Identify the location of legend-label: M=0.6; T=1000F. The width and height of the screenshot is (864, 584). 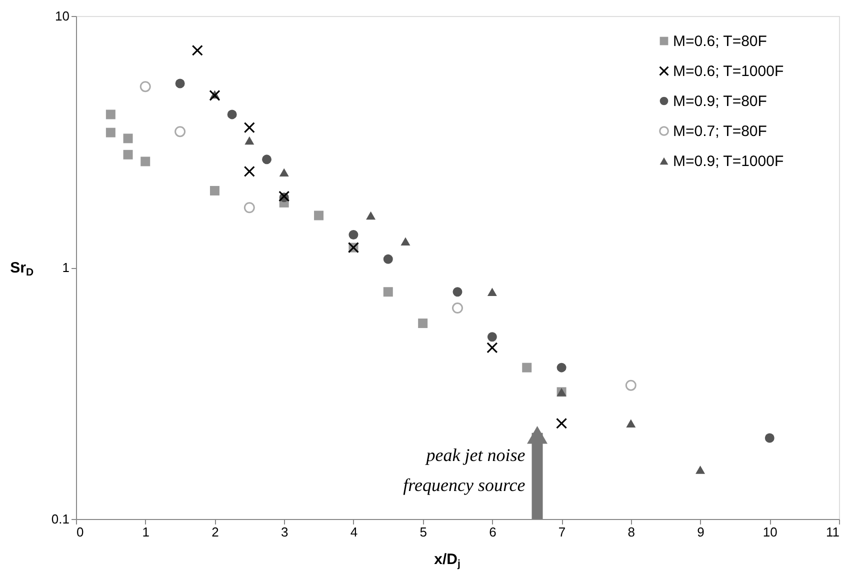
(728, 71).